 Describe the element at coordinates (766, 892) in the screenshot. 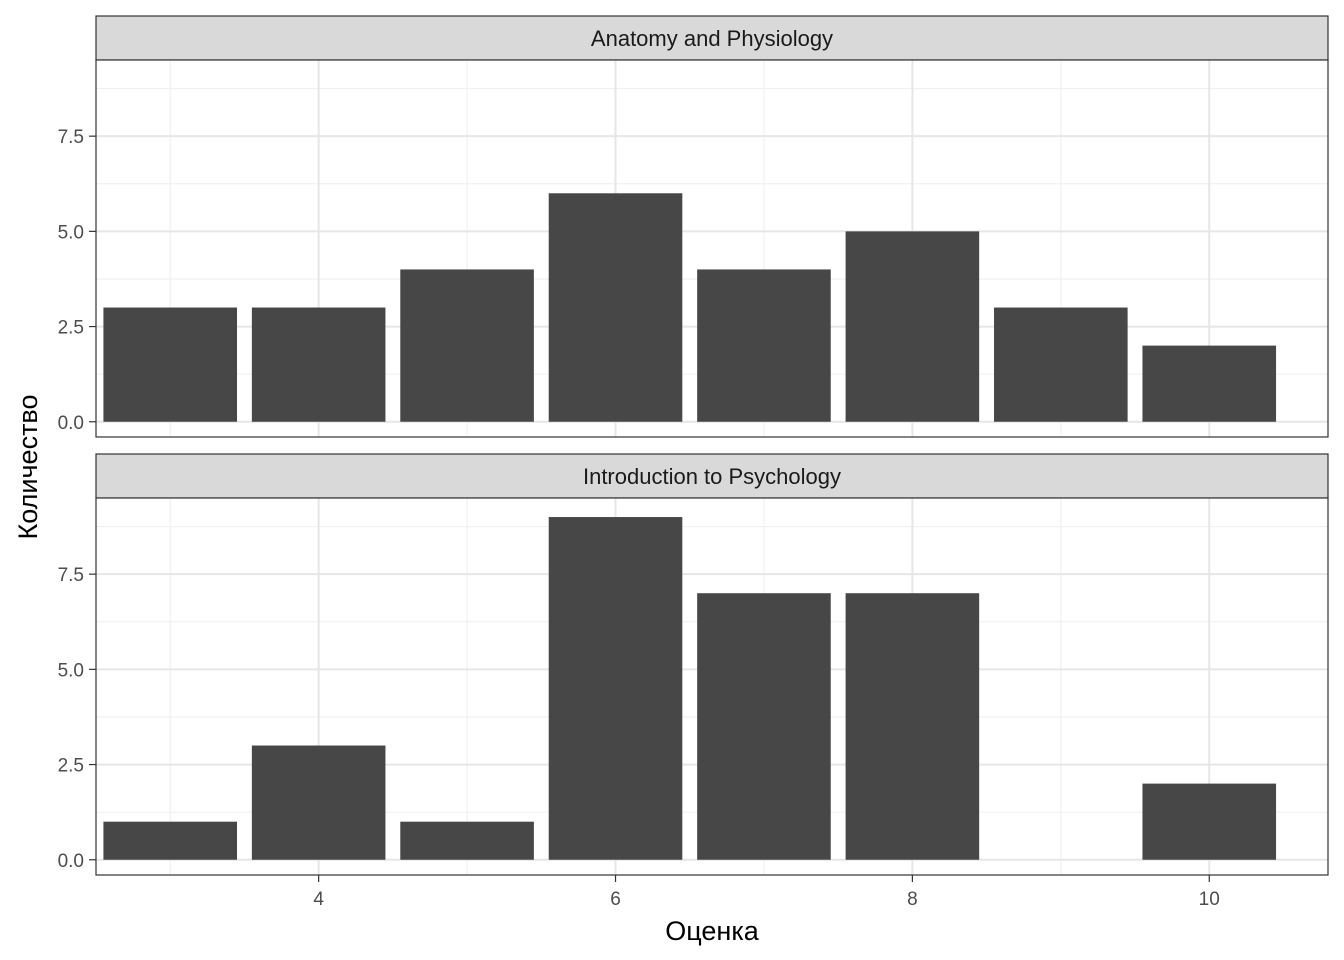

I see `x-axis: 4 6 8 10` at that location.